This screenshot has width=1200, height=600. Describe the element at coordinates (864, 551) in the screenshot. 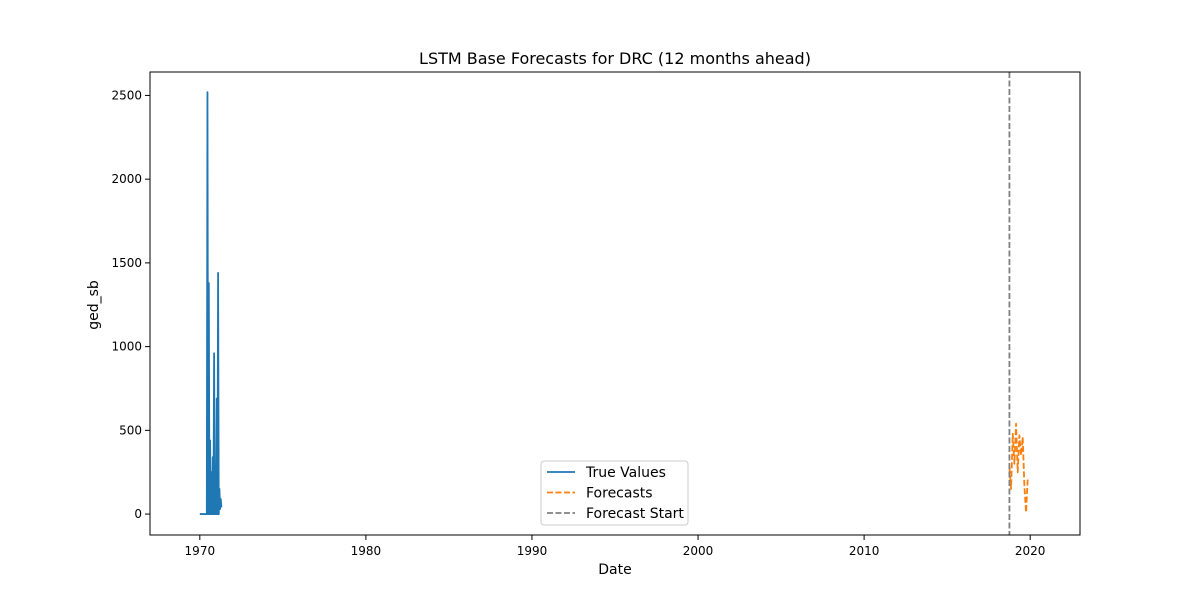

I see `x-tick-label: 2010` at that location.